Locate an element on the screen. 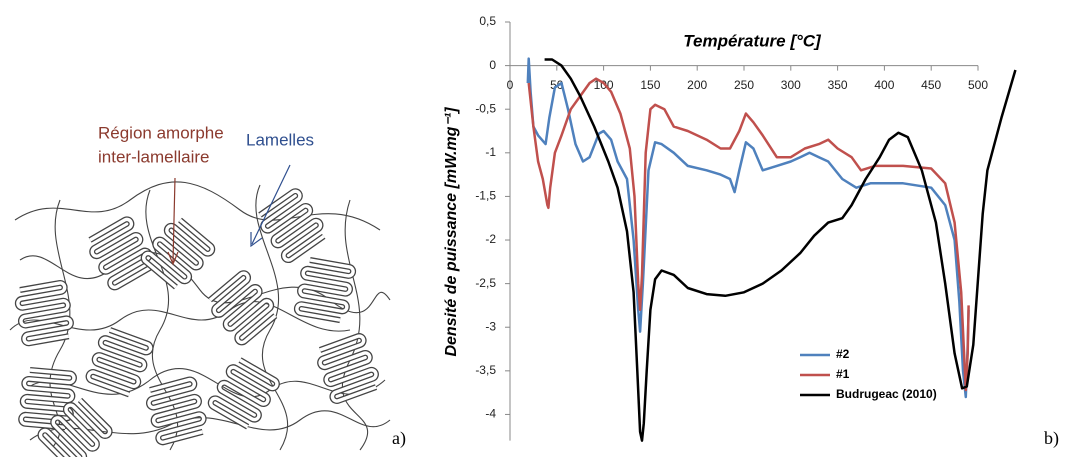  y-tick-label: -3 is located at coordinates (490, 326).